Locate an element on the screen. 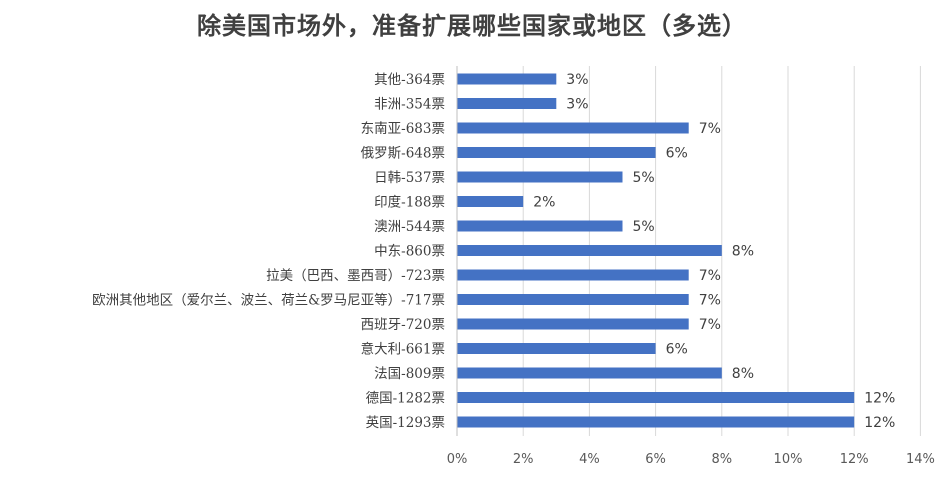 The height and width of the screenshot is (477, 944). x-tick-label: 4% is located at coordinates (589, 459).